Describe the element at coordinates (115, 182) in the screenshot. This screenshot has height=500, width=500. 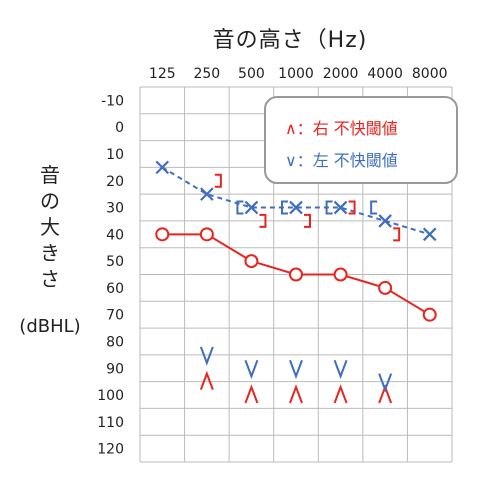
I see `y-tick-label: 20` at that location.